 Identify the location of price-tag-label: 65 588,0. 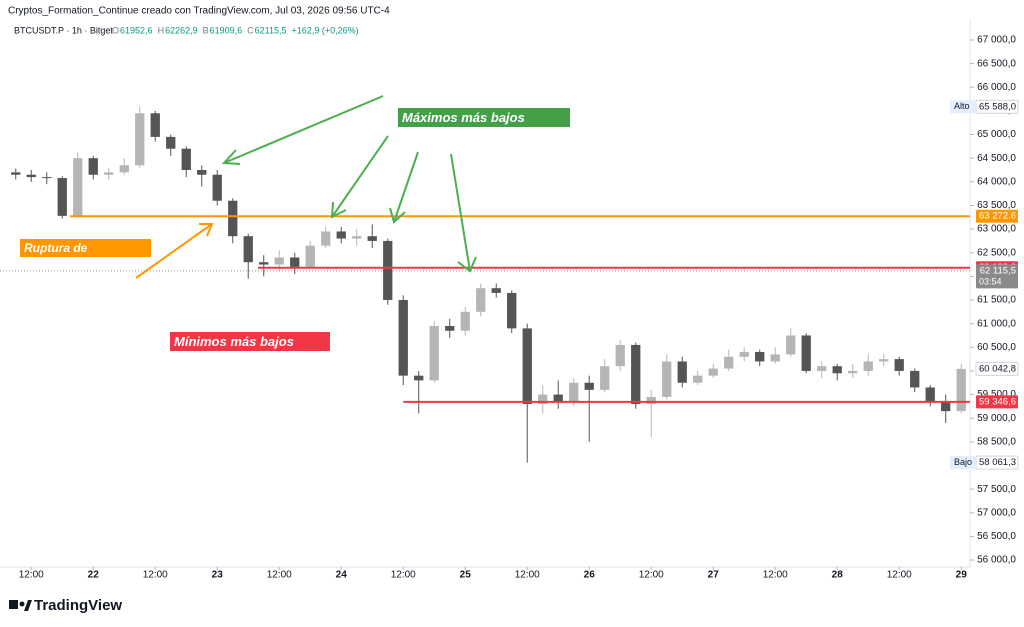
(997, 106).